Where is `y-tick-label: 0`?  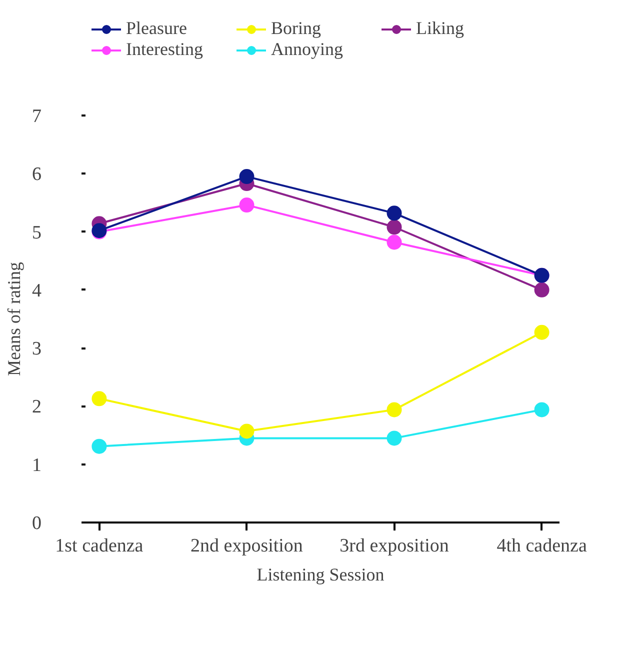
y-tick-label: 0 is located at coordinates (37, 523).